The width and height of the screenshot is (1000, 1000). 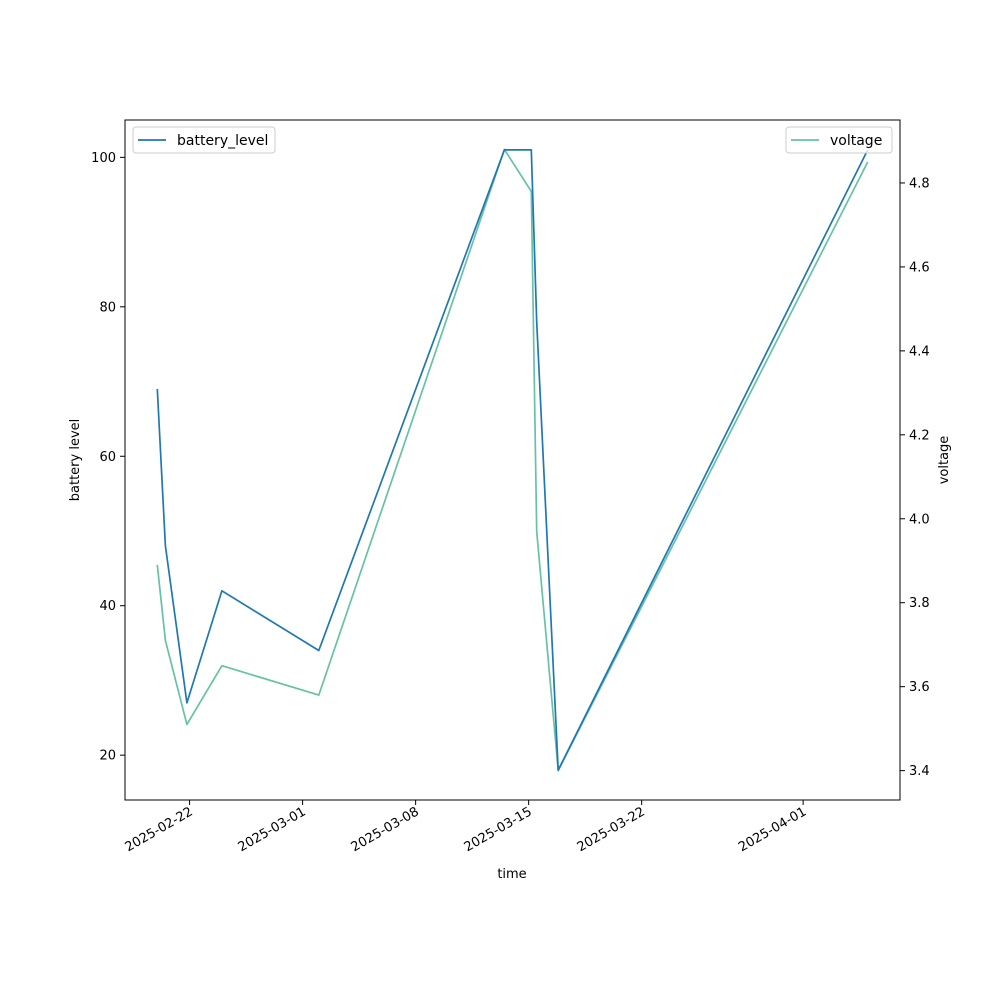 I want to click on legend-voltage: voltage, so click(x=839, y=140).